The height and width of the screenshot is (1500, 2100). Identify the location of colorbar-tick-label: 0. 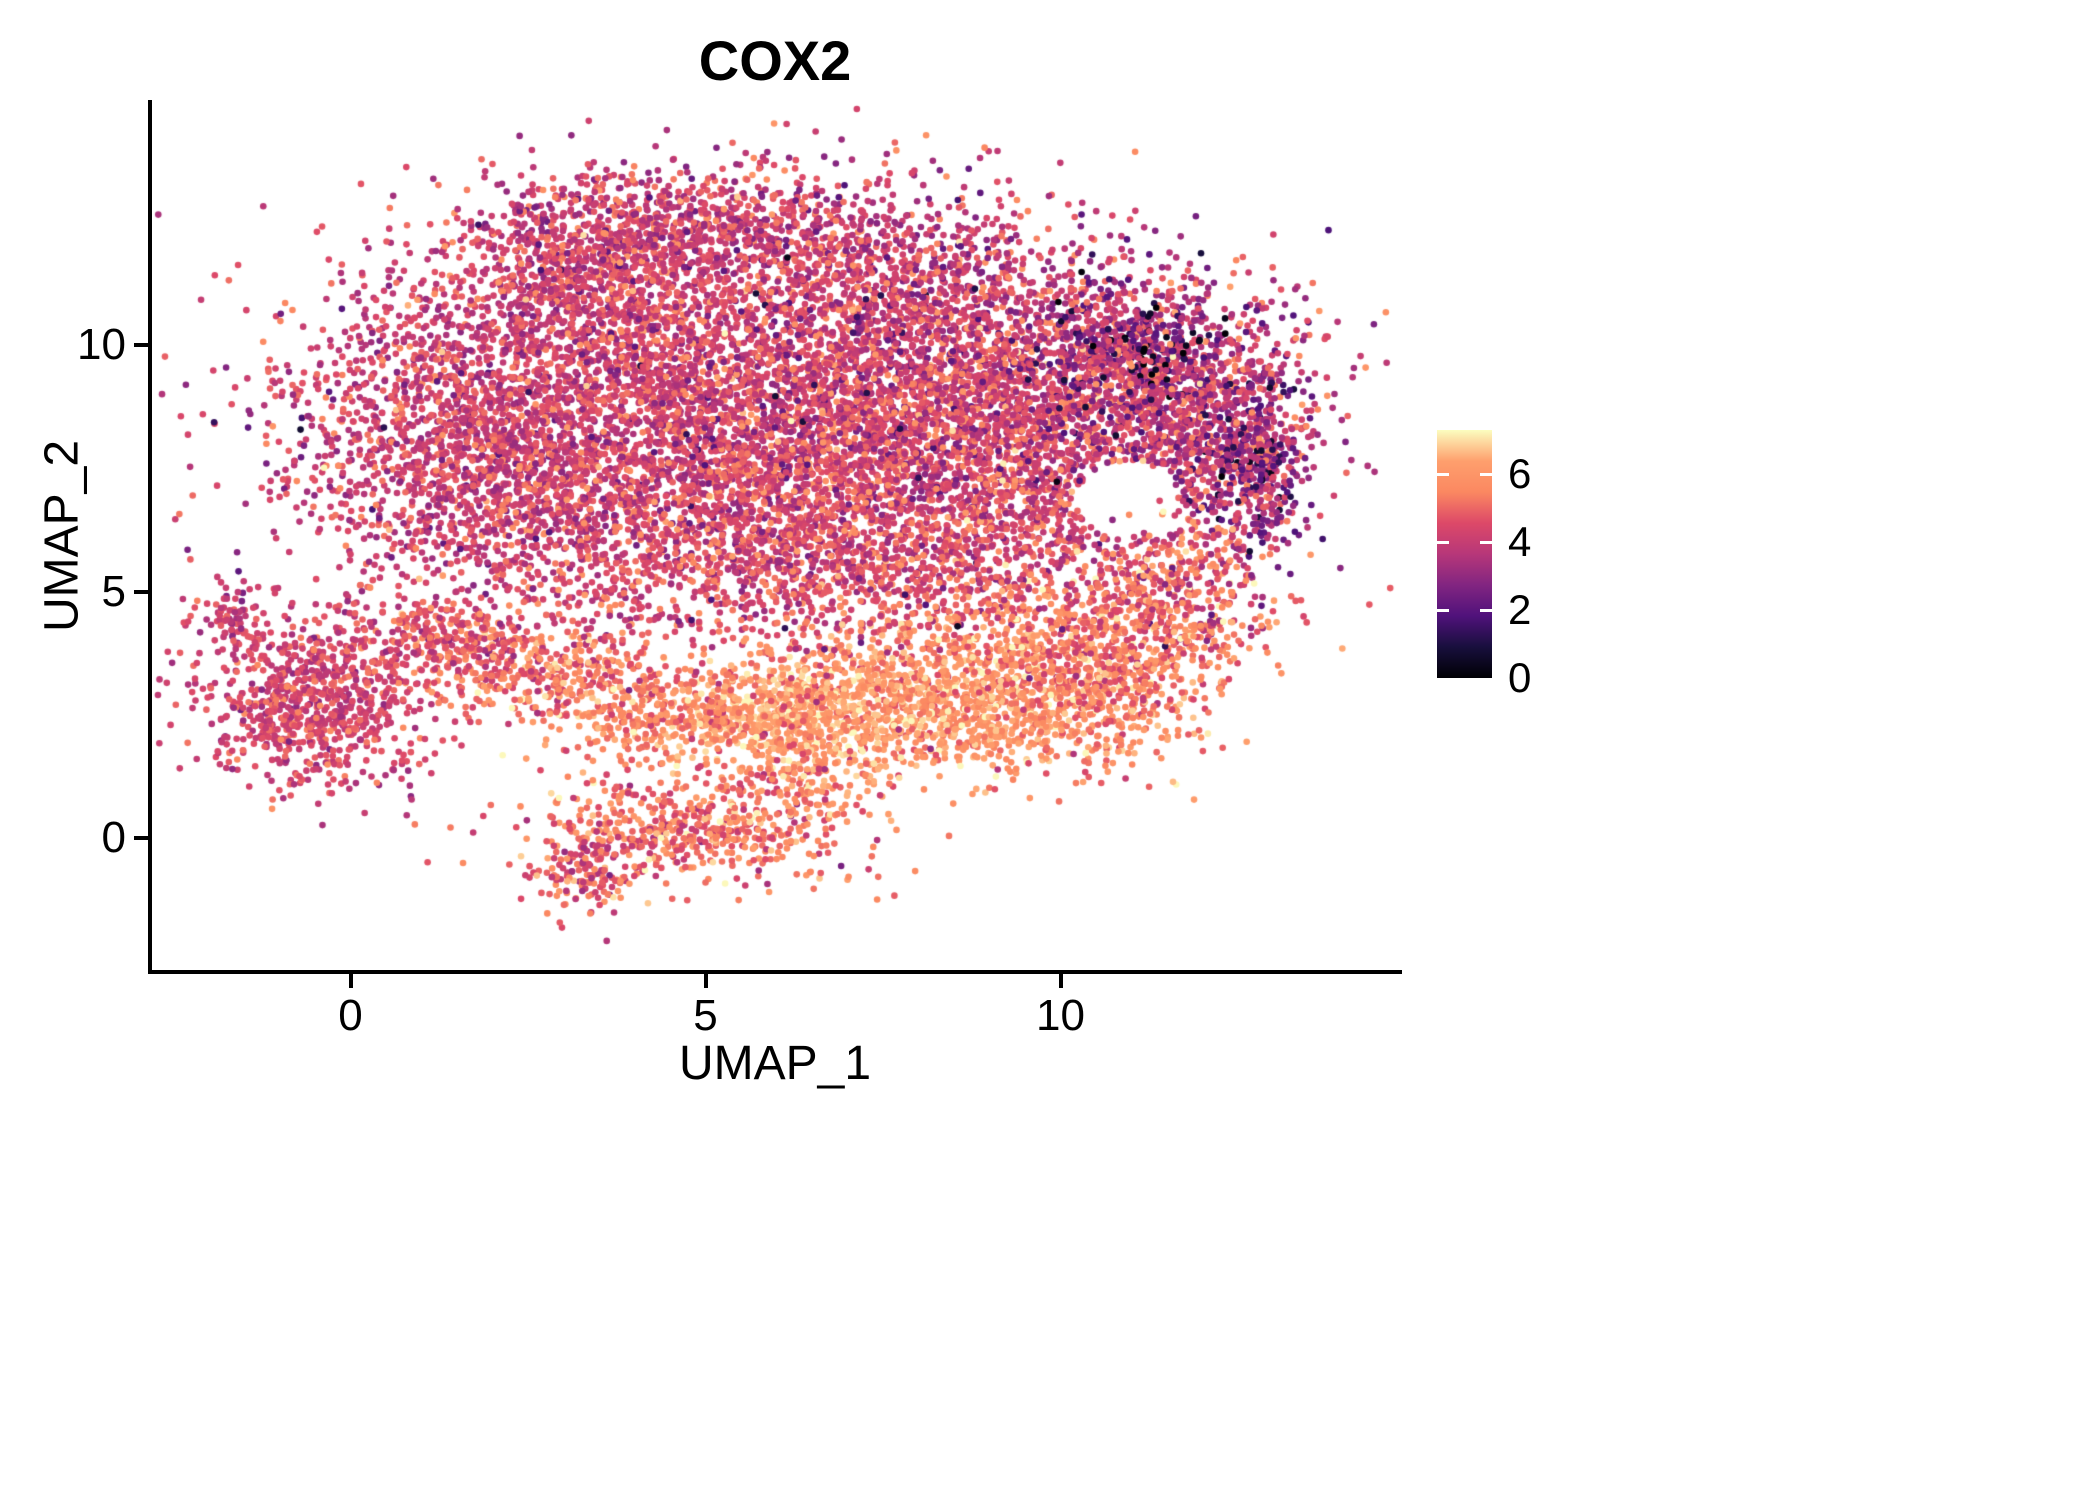
(1520, 677).